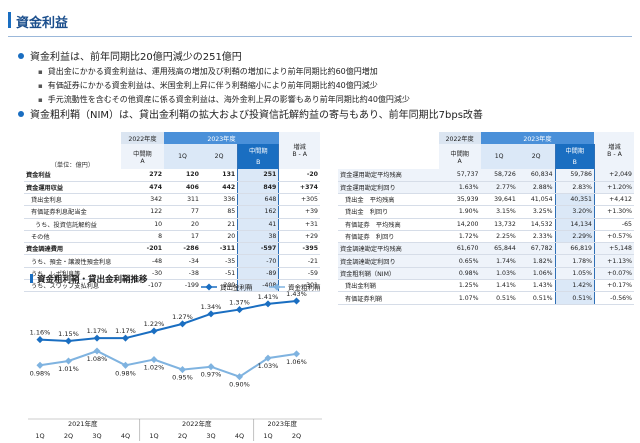 This screenshot has width=640, height=443. What do you see at coordinates (614, 237) in the screenshot?
I see `cell-change: +0.57%` at bounding box center [614, 237].